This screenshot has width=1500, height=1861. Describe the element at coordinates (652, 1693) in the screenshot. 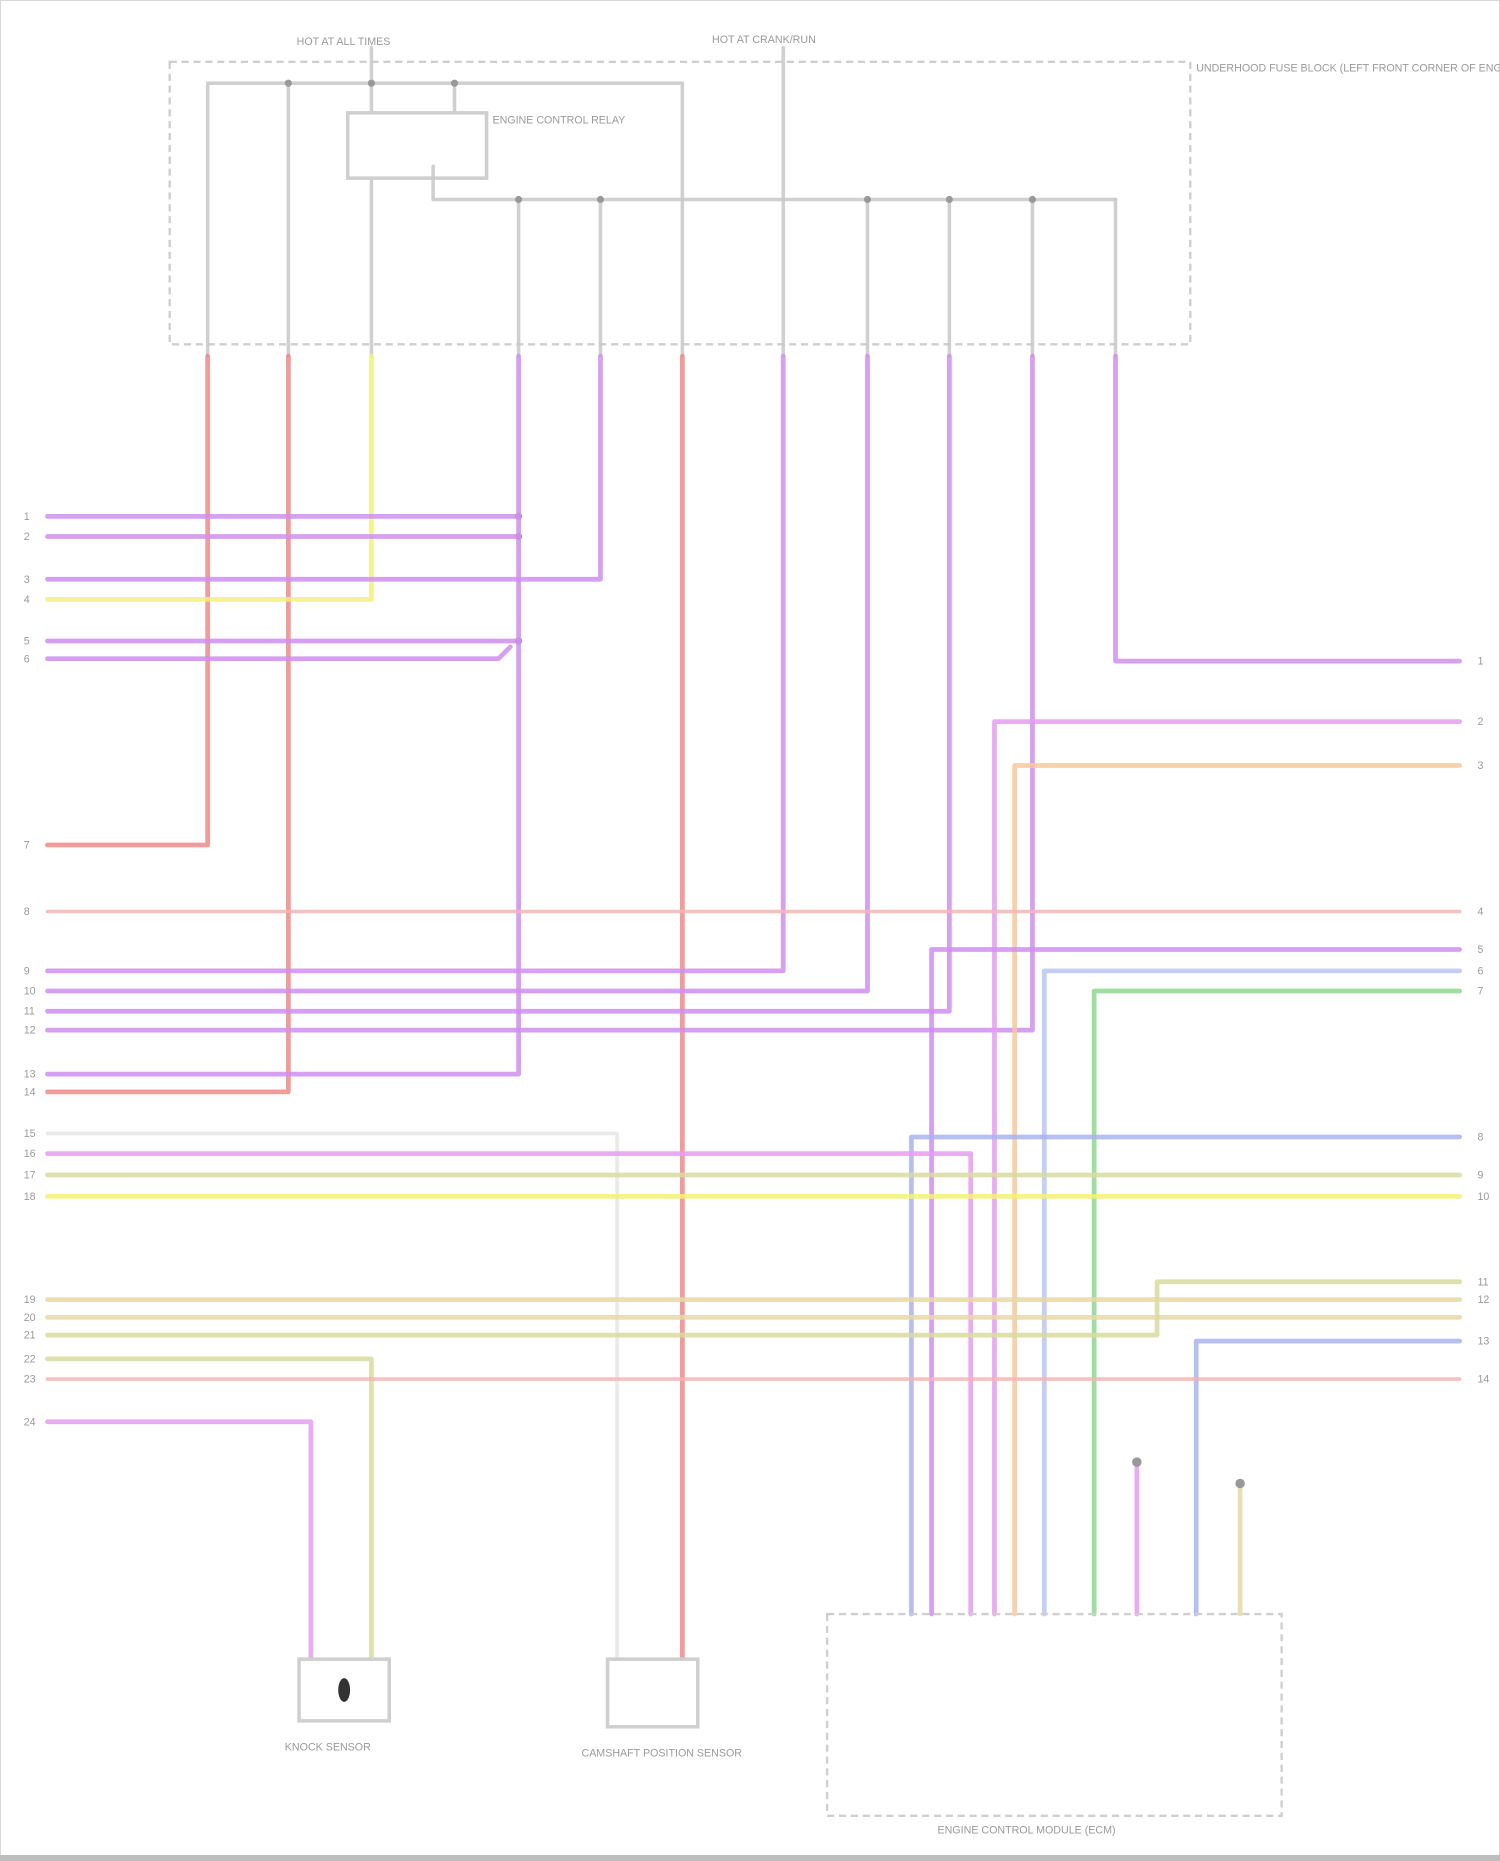

I see `camshaft-position-sensor` at that location.